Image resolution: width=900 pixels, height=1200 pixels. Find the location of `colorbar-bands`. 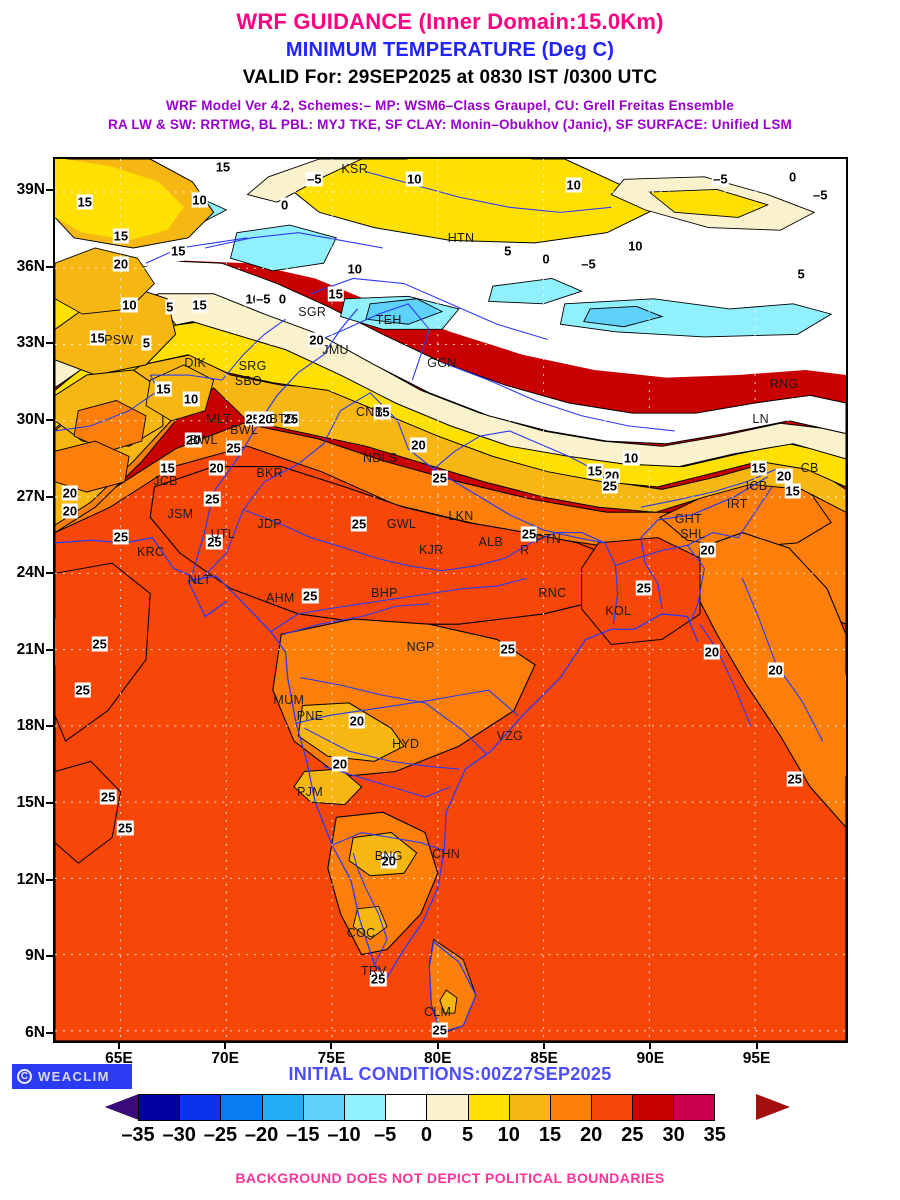

colorbar-bands is located at coordinates (426, 1107).